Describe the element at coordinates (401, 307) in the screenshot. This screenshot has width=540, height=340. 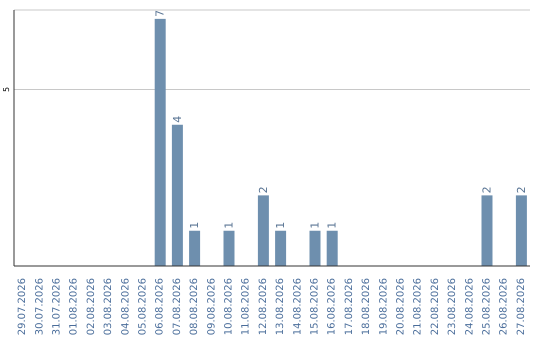
I see `x-tick-label: 20.08.2026` at that location.